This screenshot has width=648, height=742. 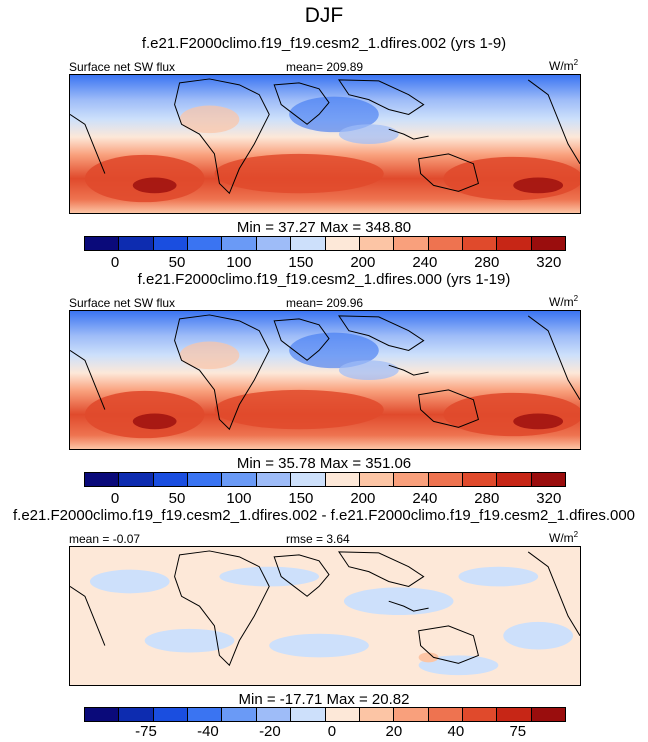 What do you see at coordinates (301, 498) in the screenshot?
I see `colorbar-2-tick-label: 150` at bounding box center [301, 498].